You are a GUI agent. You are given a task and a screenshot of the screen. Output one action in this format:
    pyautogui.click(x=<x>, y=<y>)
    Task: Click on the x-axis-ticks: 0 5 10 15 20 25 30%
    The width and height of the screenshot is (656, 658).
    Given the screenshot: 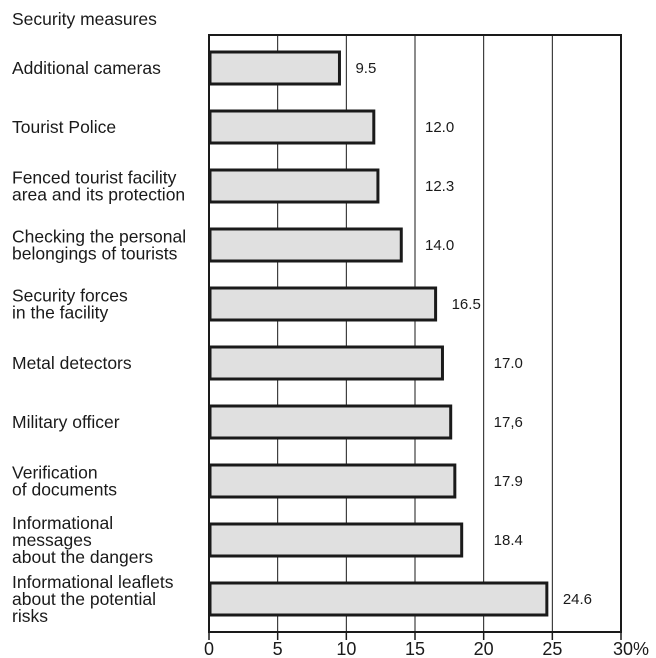 What is the action you would take?
    pyautogui.click(x=426, y=645)
    